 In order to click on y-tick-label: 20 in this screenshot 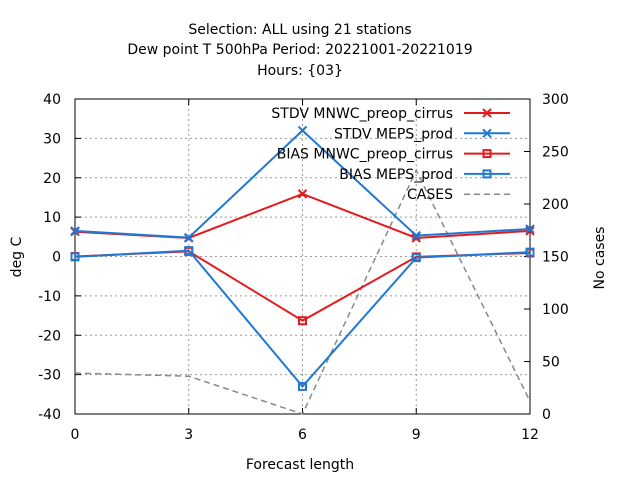, I will do `click(52, 179)`.